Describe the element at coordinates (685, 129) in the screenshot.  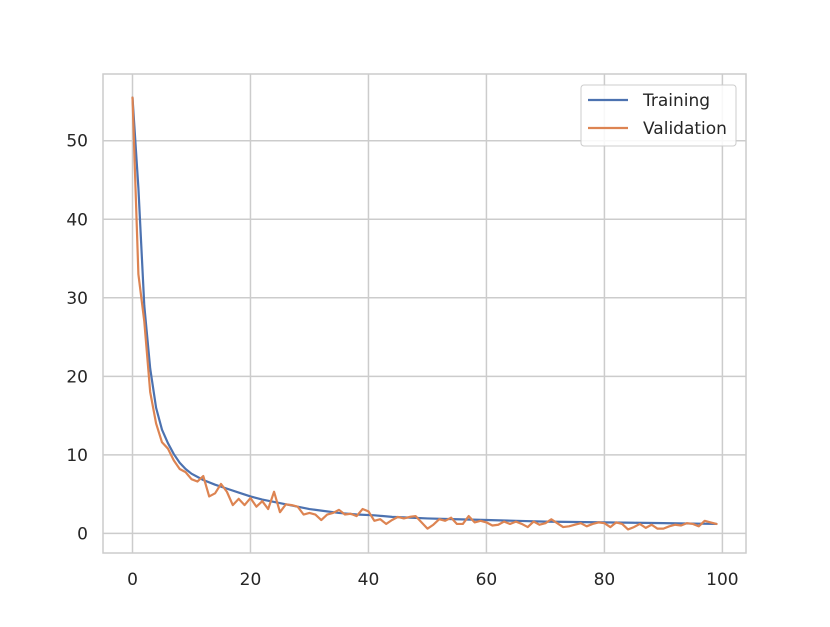
I see `legend-label-validation: Validation` at that location.